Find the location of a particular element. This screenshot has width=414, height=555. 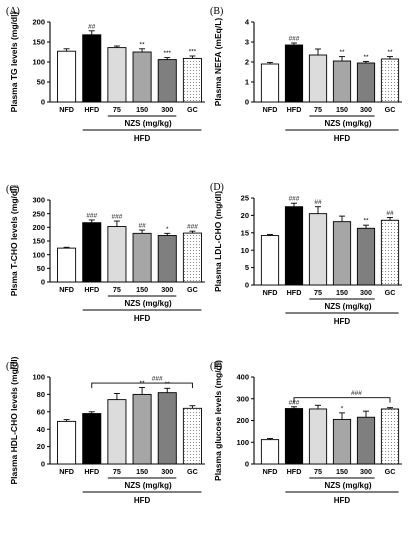

panel-letter: (D) is located at coordinates (217, 187).